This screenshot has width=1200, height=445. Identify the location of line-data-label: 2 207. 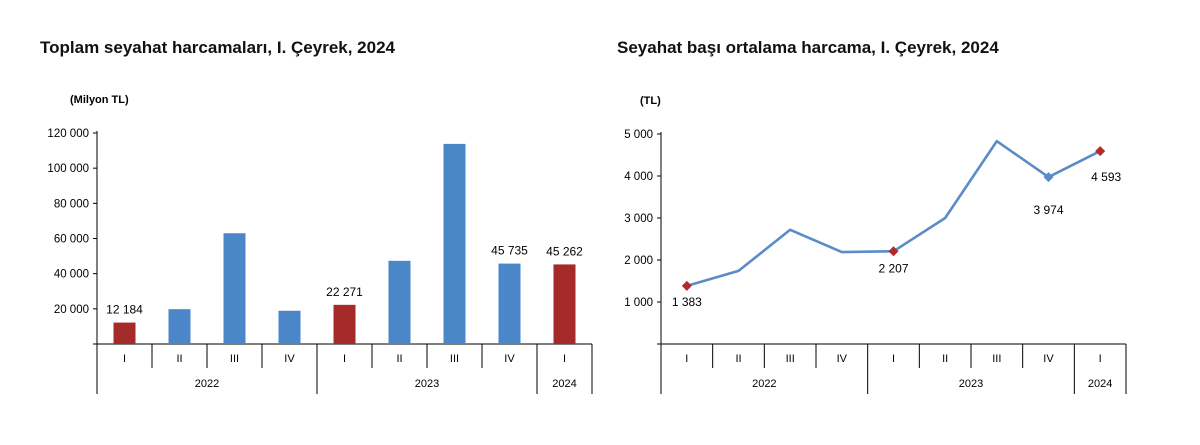
(893, 268).